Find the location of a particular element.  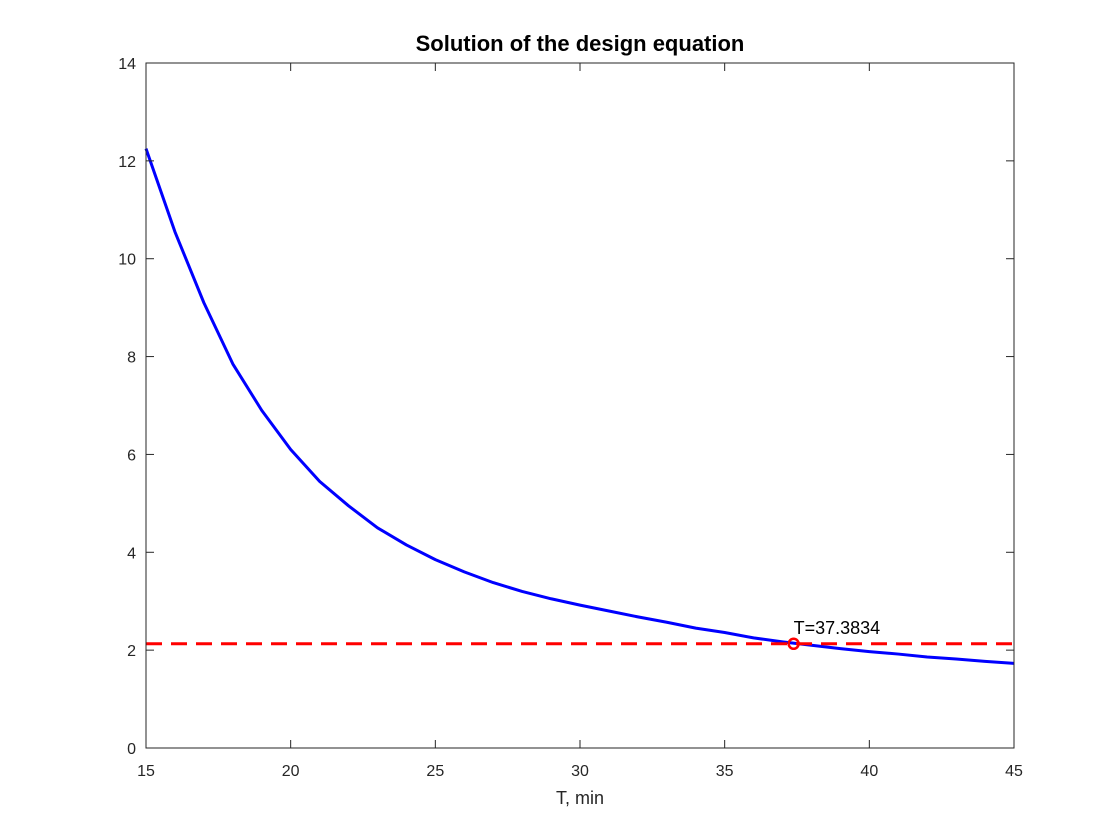

x-axis-label: T, min is located at coordinates (580, 798).